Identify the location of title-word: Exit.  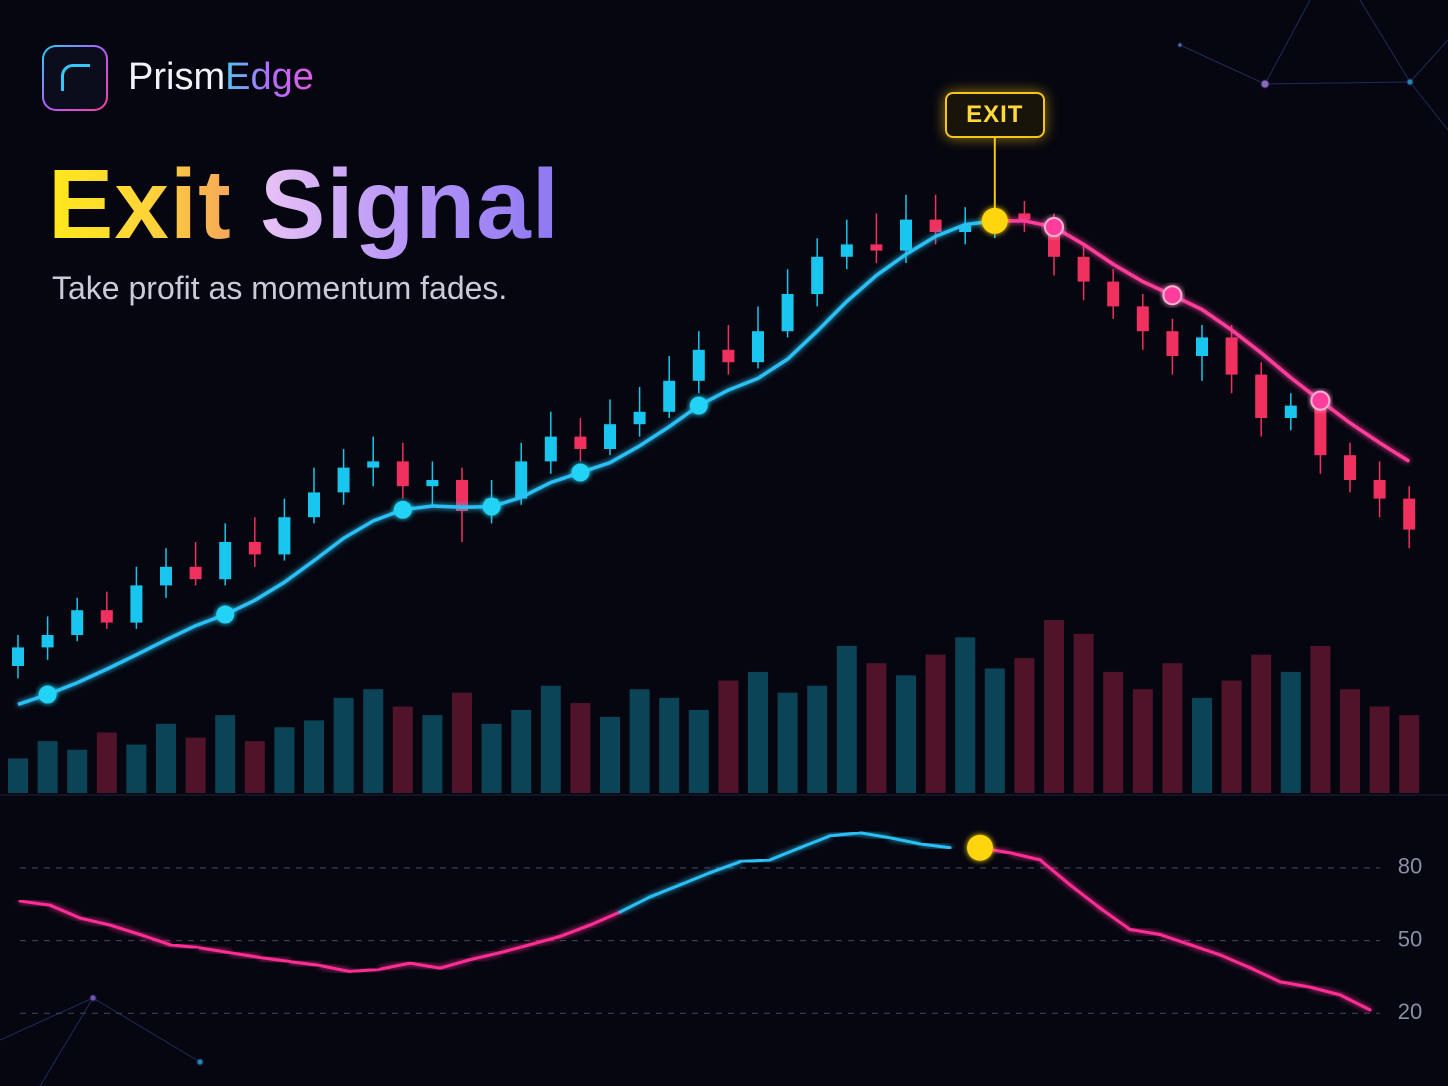
(140, 204).